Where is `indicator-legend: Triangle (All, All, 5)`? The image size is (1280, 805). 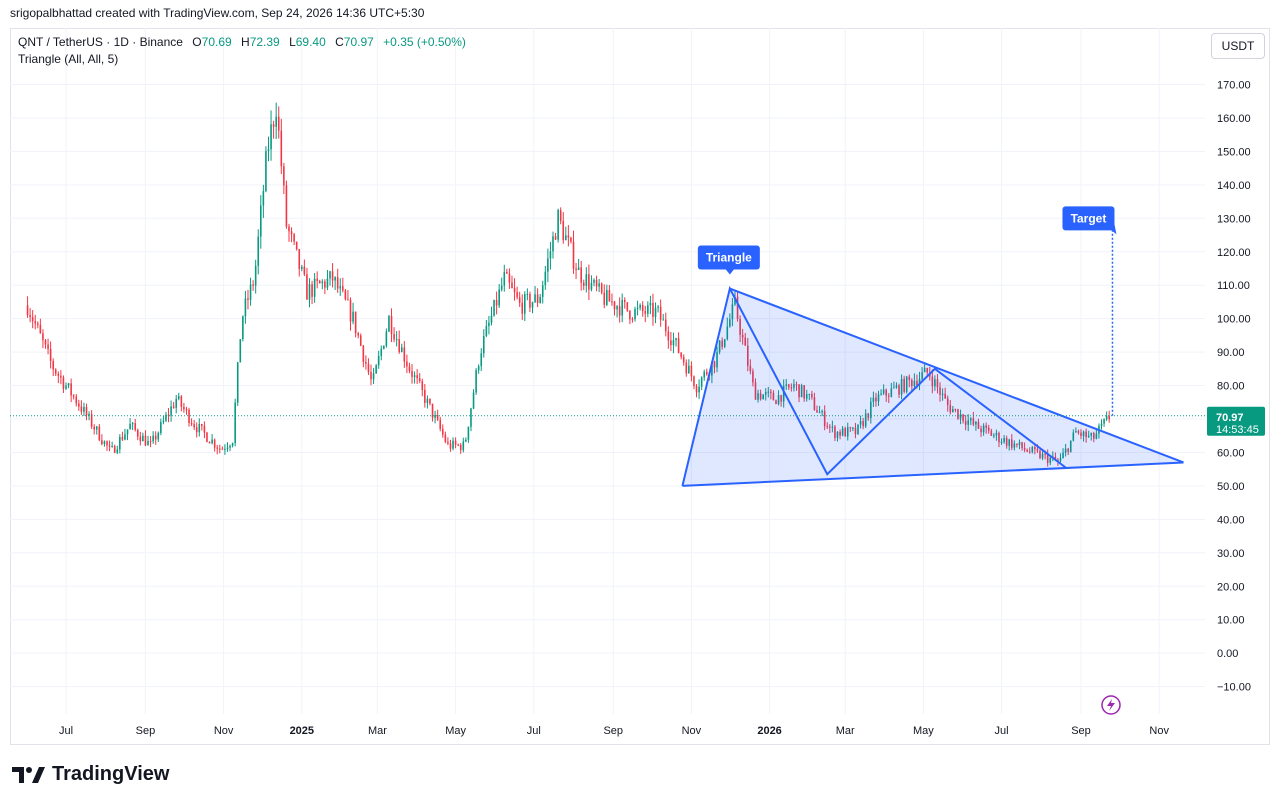 indicator-legend: Triangle (All, All, 5) is located at coordinates (68, 59).